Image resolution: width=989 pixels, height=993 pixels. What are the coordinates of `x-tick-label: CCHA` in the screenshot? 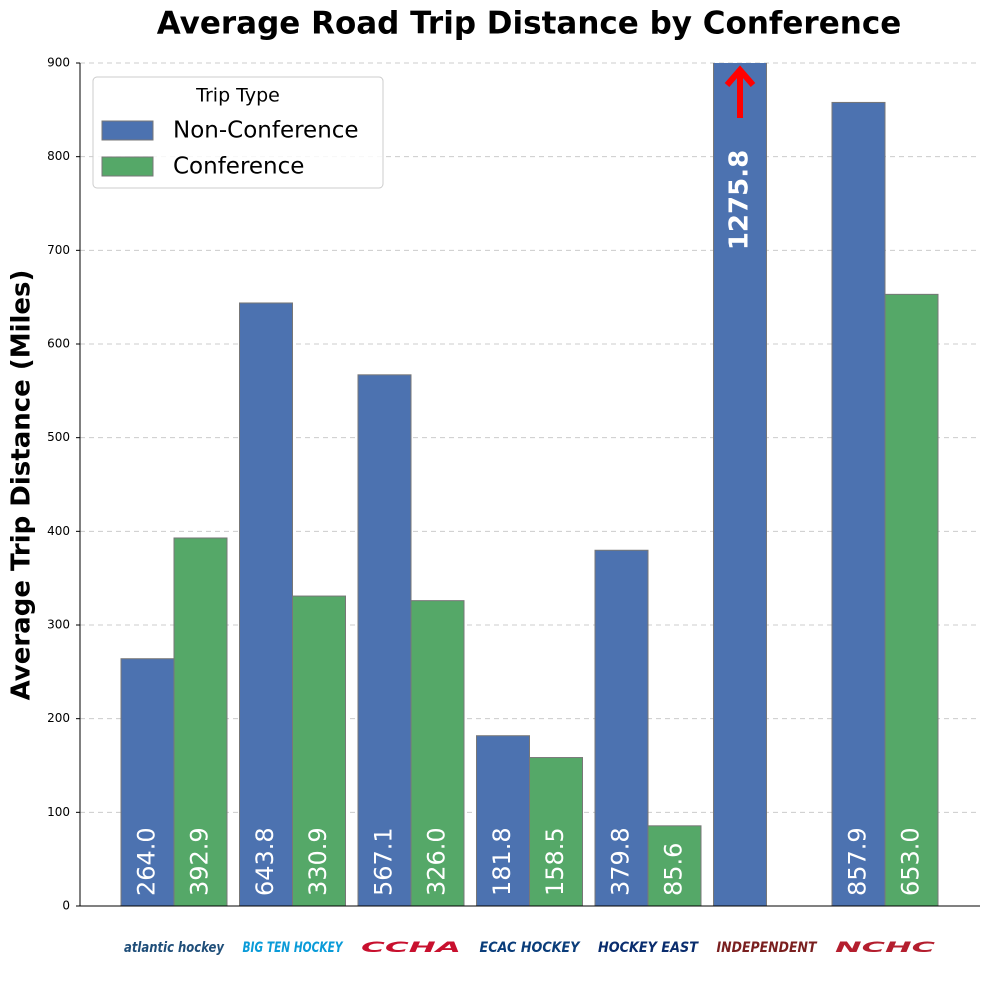 It's located at (411, 948).